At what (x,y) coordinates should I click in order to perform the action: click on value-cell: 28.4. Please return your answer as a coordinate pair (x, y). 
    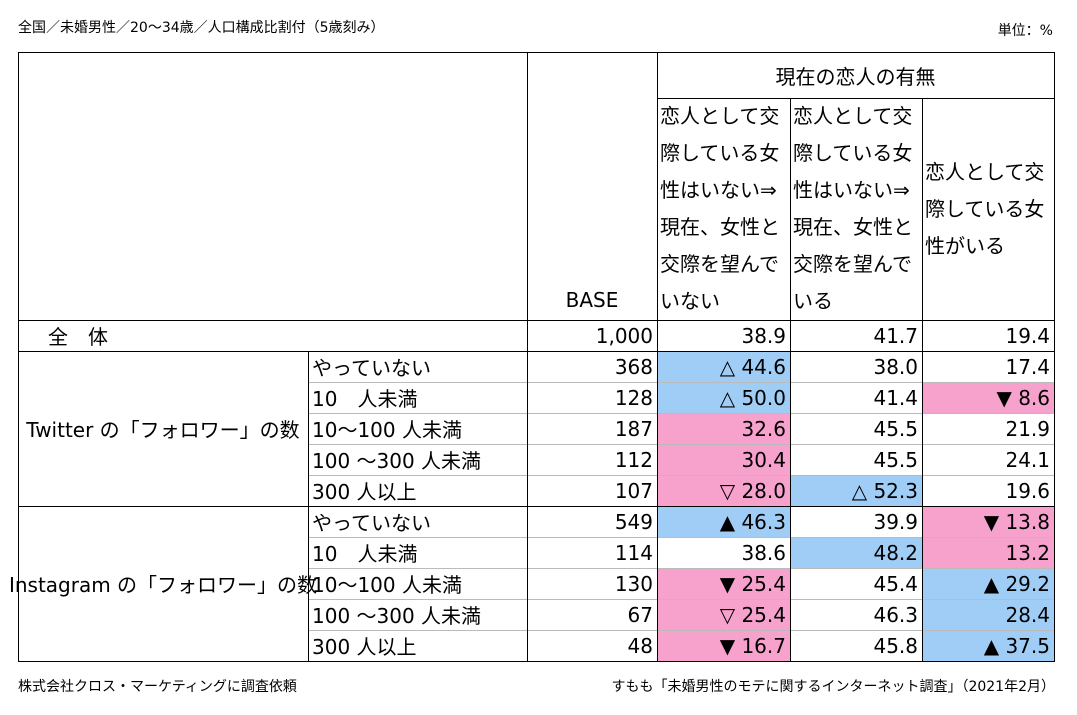
    Looking at the image, I should click on (988, 614).